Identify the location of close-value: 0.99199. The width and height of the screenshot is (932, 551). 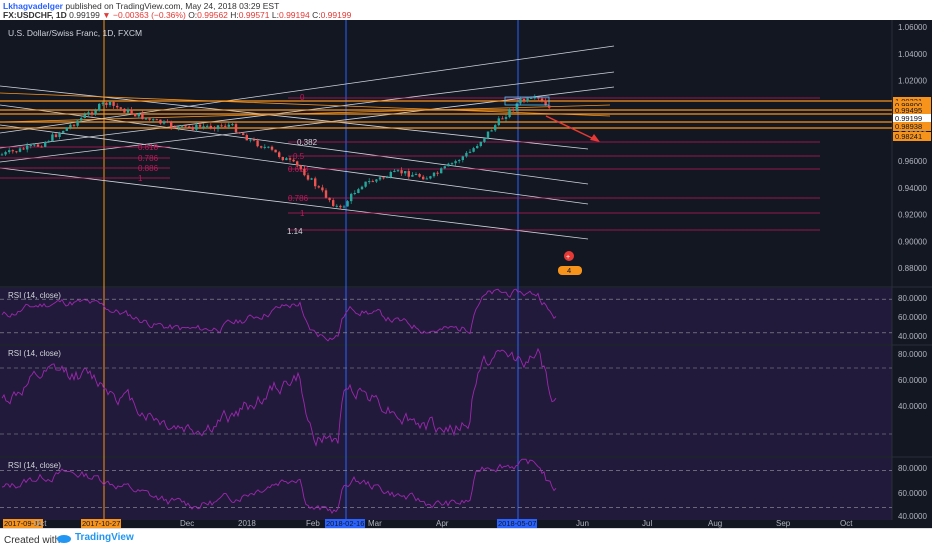
(336, 15).